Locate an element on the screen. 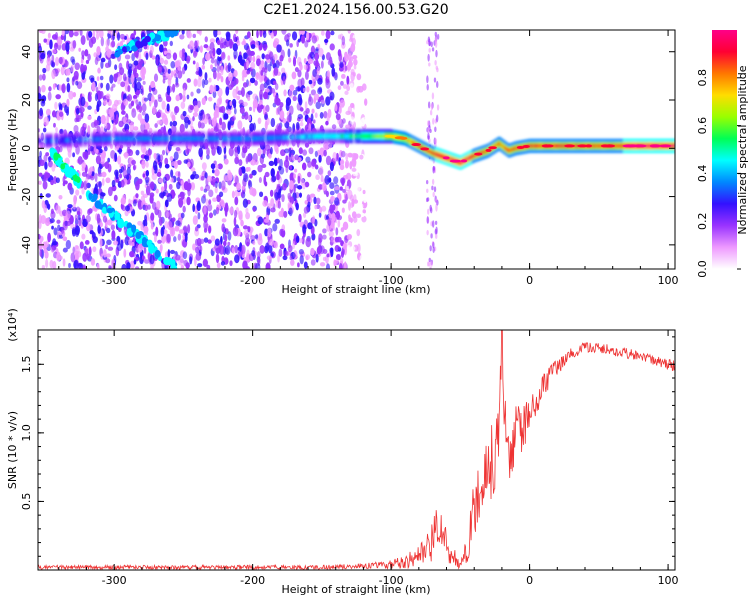  colorbar-ticks: 0.00.20.40.60.8 is located at coordinates (718, 173).